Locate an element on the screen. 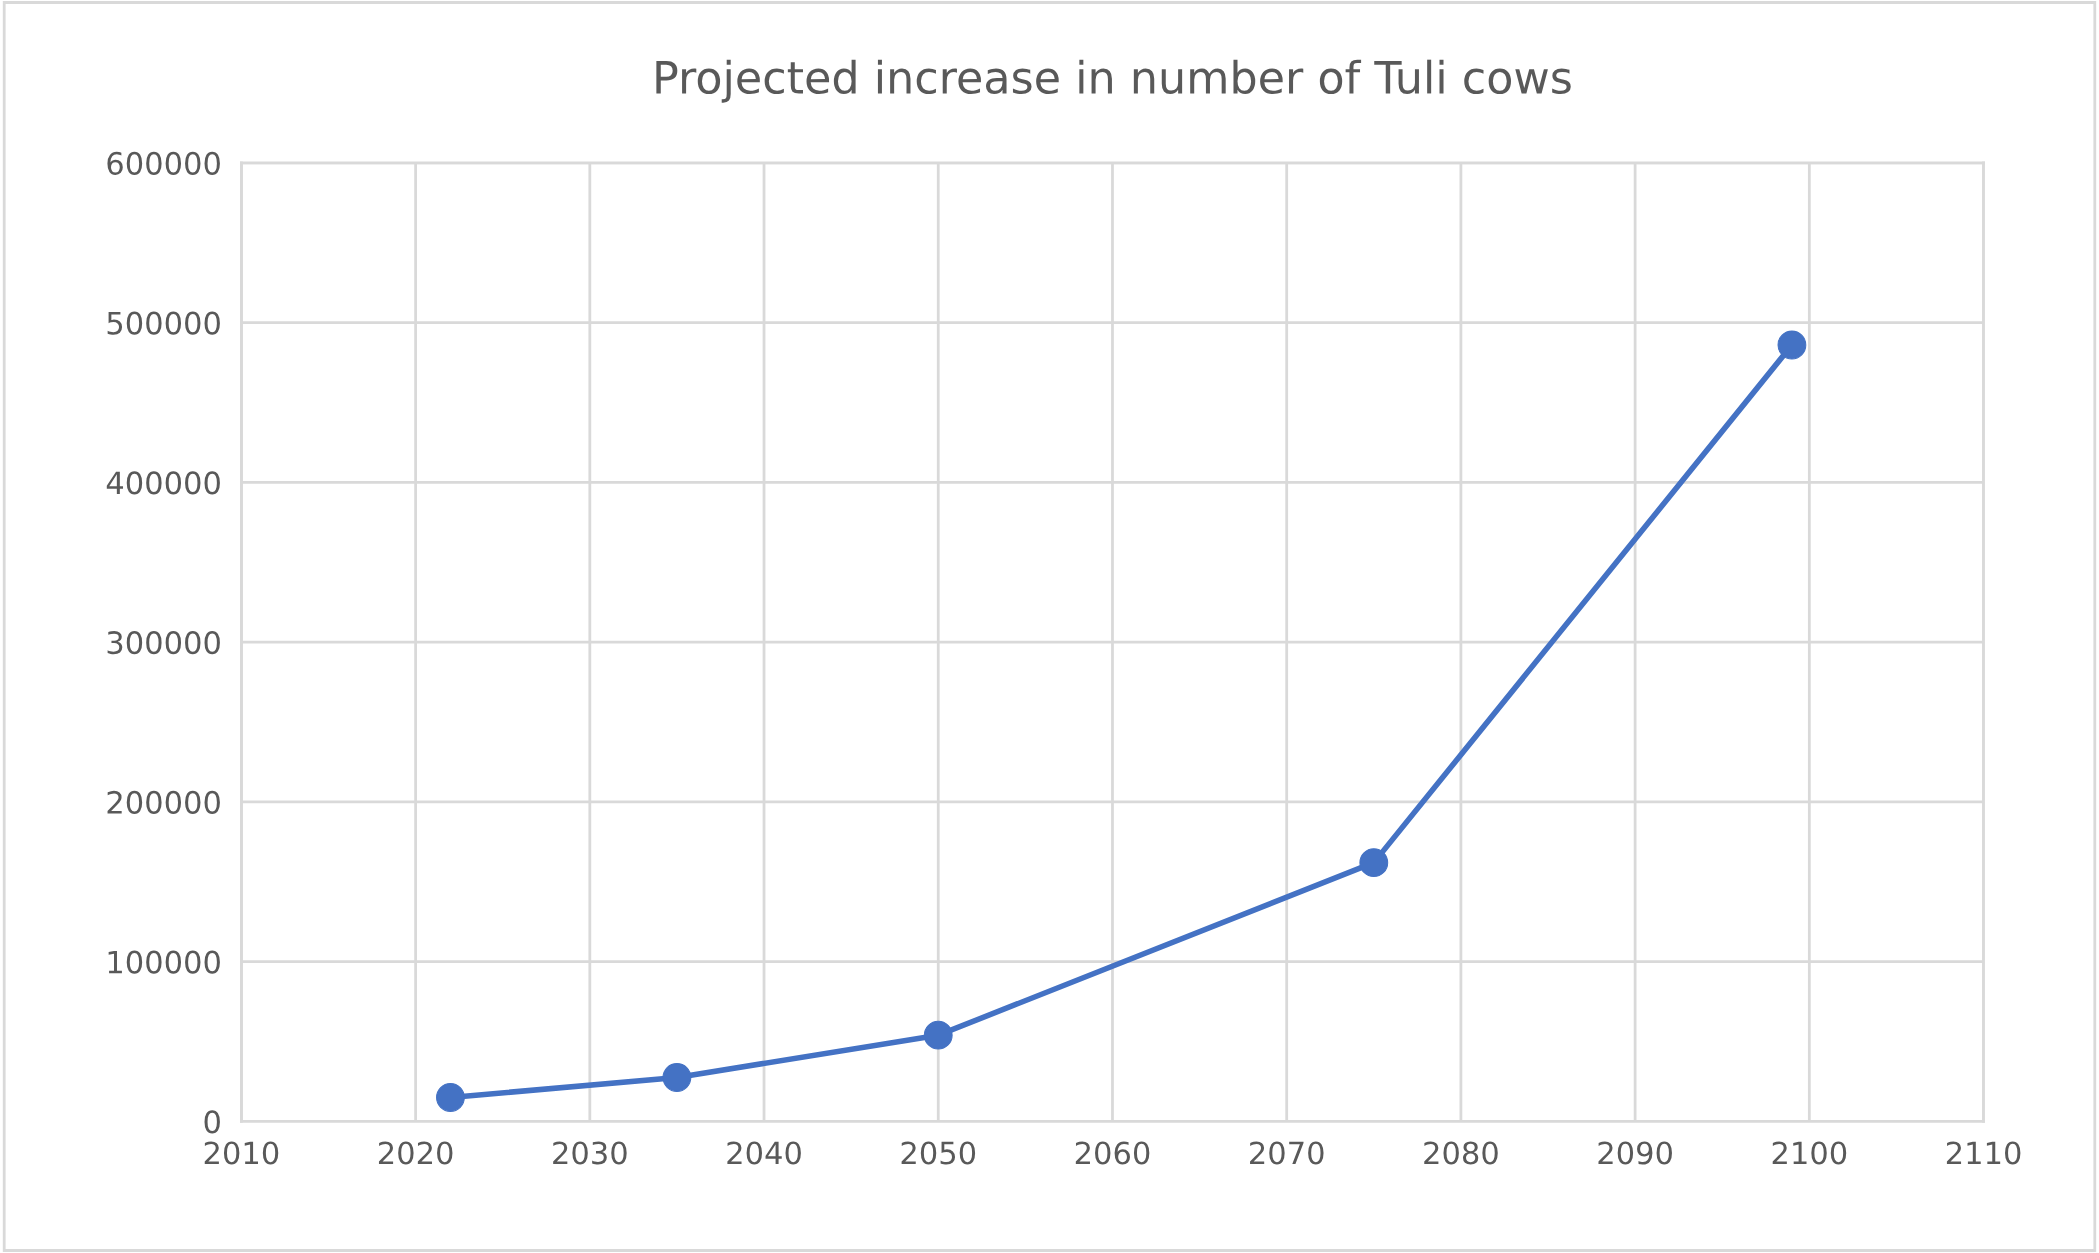 This screenshot has width=2099, height=1253. y-tick-label: 500000 is located at coordinates (163, 323).